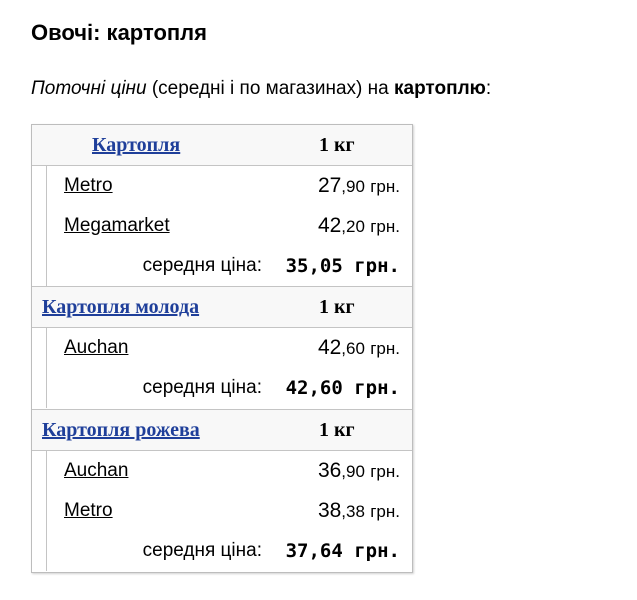 The height and width of the screenshot is (600, 637). I want to click on intro-italic: Поточні ціни, so click(89, 88).